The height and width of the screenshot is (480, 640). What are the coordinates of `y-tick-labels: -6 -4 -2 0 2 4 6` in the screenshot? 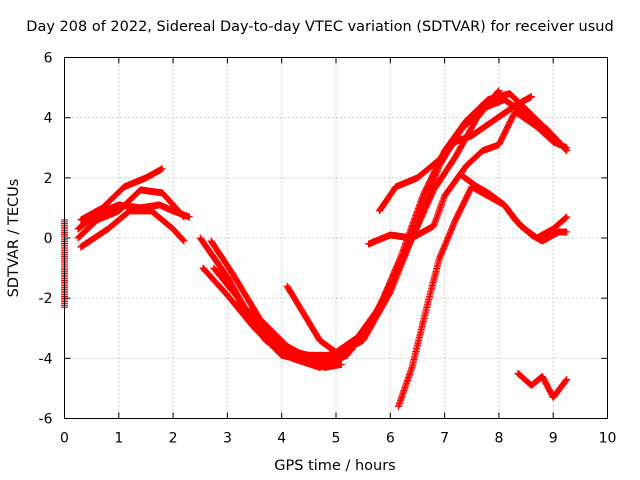 It's located at (46, 239).